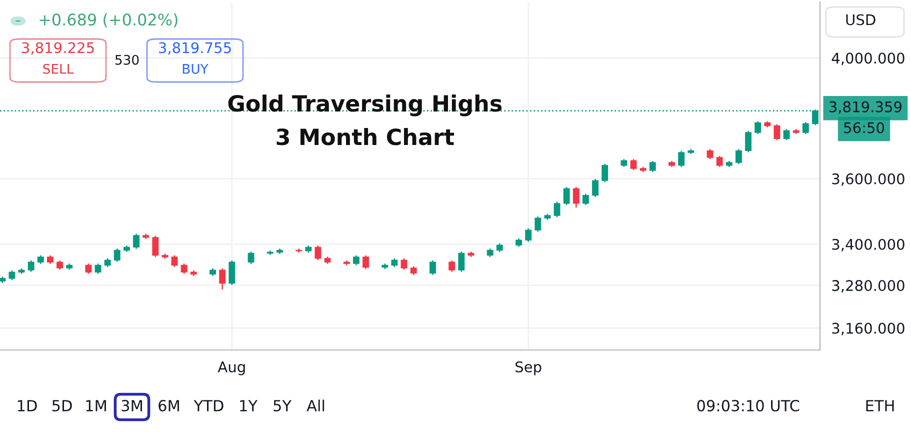 The image size is (911, 432). What do you see at coordinates (868, 245) in the screenshot?
I see `y-tick-label: 3,400.000` at bounding box center [868, 245].